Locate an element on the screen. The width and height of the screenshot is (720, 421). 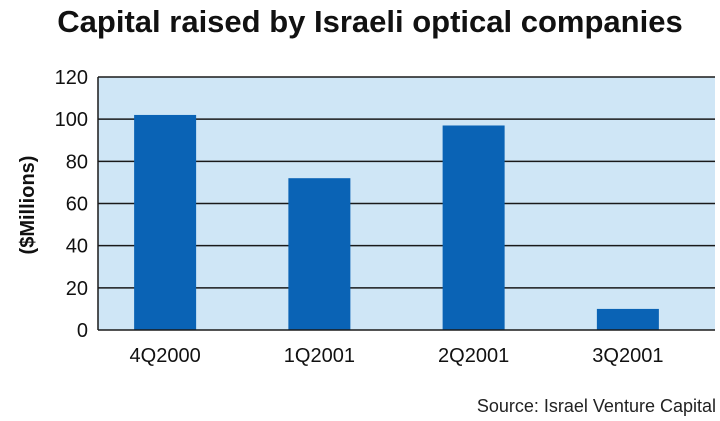
bar-2Q2001 is located at coordinates (473, 227).